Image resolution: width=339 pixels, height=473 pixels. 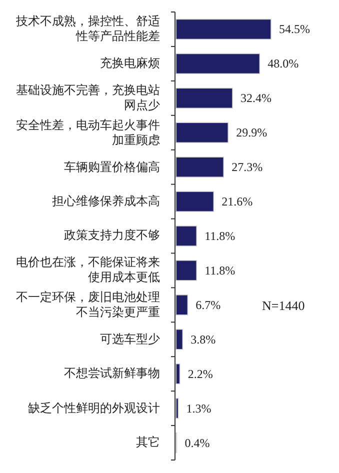 What do you see at coordinates (105, 201) in the screenshot?
I see `y-tick-label: 担心维修保养成本高` at bounding box center [105, 201].